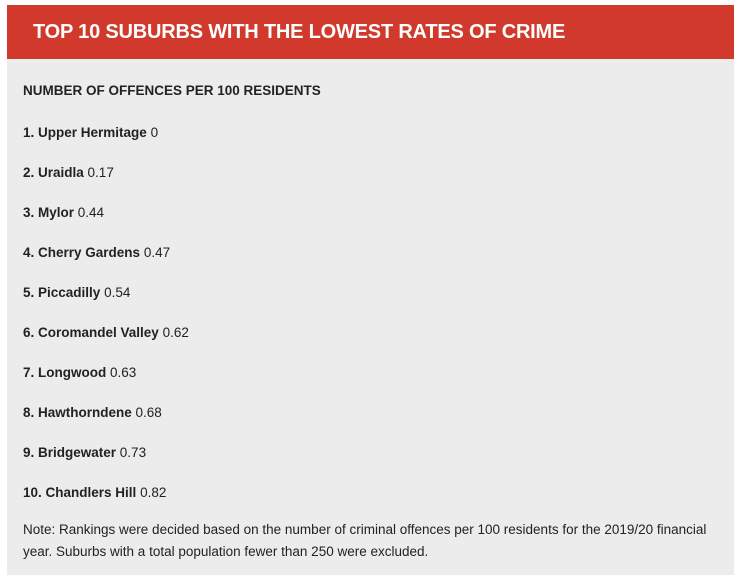 This screenshot has height=575, width=741. Describe the element at coordinates (370, 225) in the screenshot. I see `list-item: 3. Mylor 0.44` at that location.